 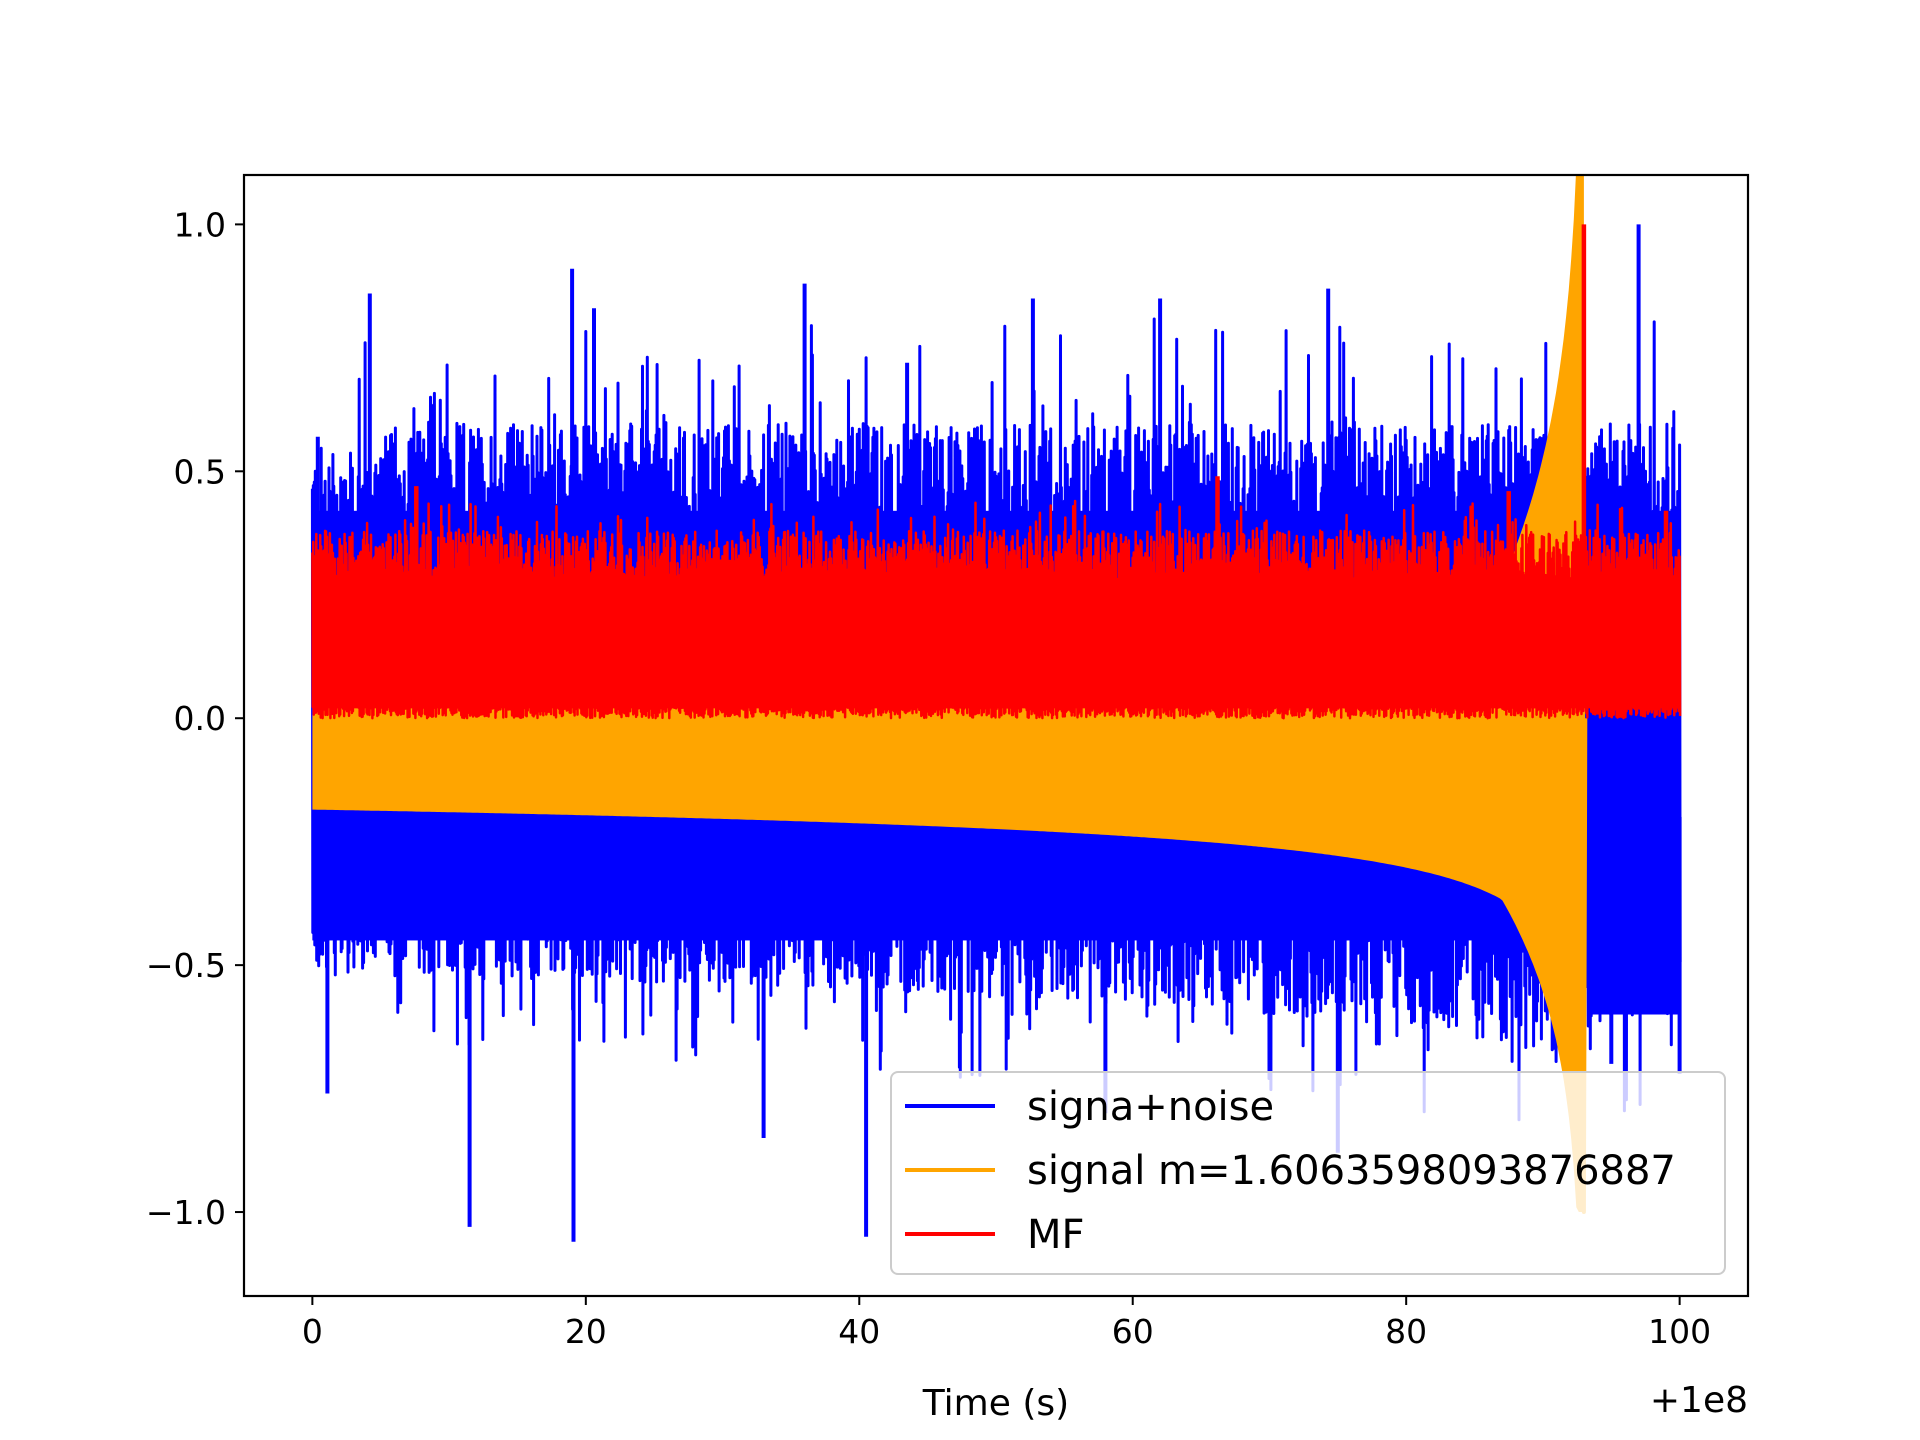 What do you see at coordinates (1006, 1323) in the screenshot?
I see `x-axis: 0 20 40 60 80 100` at bounding box center [1006, 1323].